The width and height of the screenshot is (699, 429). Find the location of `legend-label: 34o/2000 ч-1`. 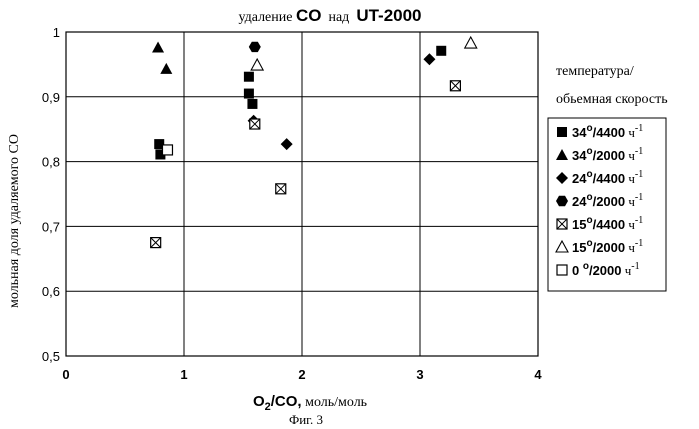

legend-label: 34o/2000 ч-1 is located at coordinates (607, 154).